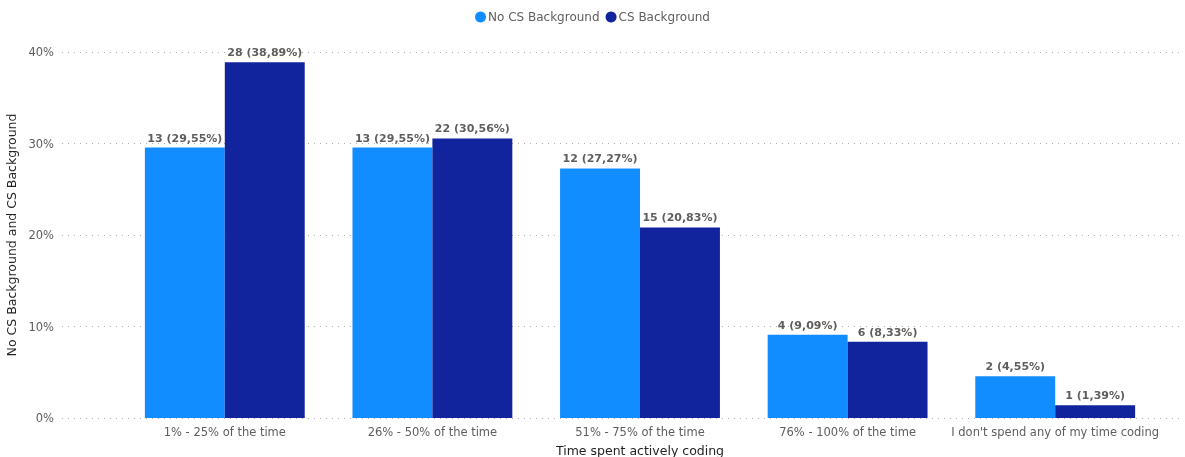  What do you see at coordinates (848, 432) in the screenshot?
I see `x-tick-label: 76% - 100% of the time` at bounding box center [848, 432].